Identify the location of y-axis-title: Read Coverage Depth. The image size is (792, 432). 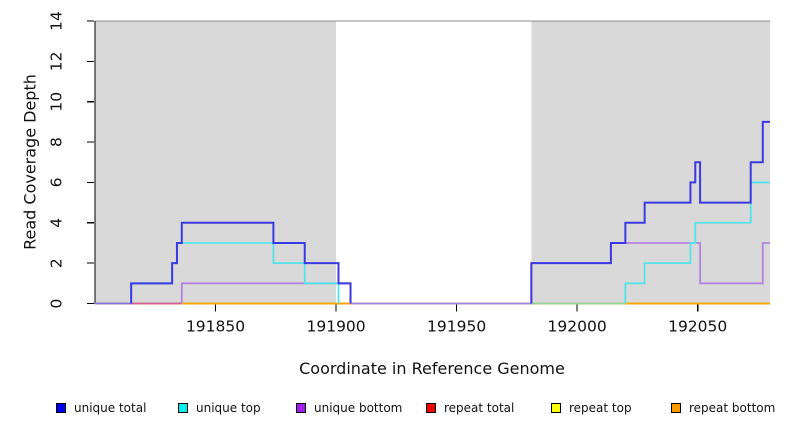
(30, 162).